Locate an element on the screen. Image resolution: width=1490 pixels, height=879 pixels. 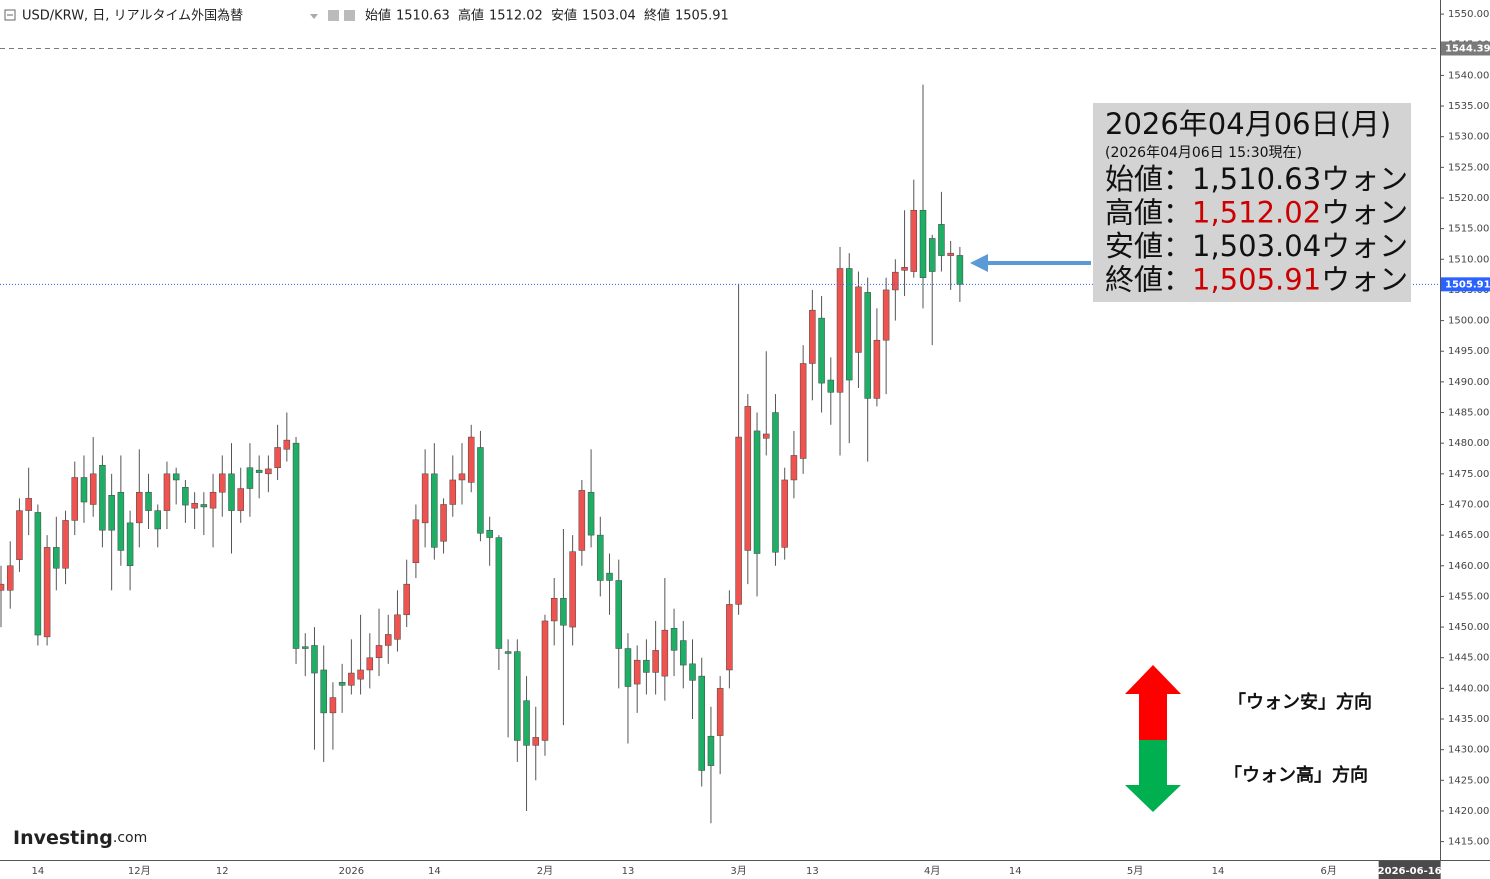
eye-icon is located at coordinates (333, 15).